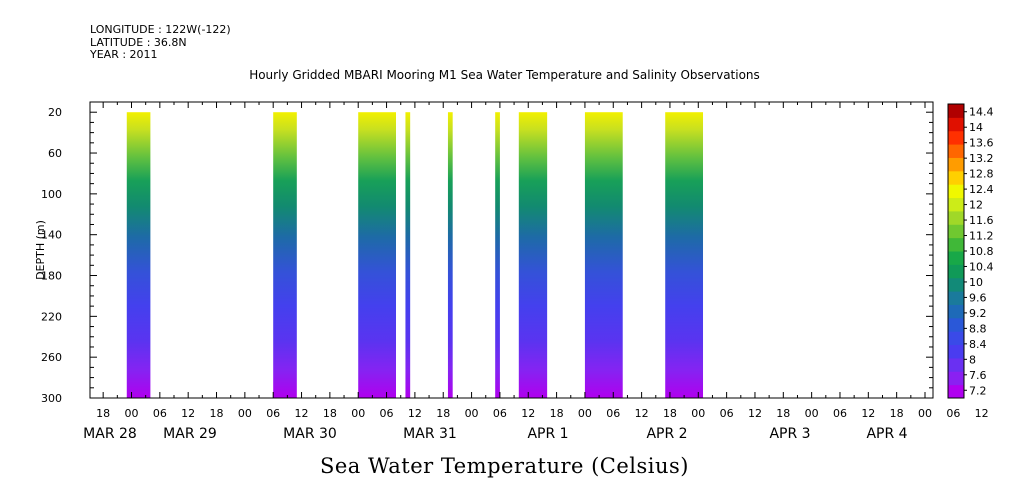 The height and width of the screenshot is (504, 1009). I want to click on x-date-label: MAR 31, so click(430, 434).